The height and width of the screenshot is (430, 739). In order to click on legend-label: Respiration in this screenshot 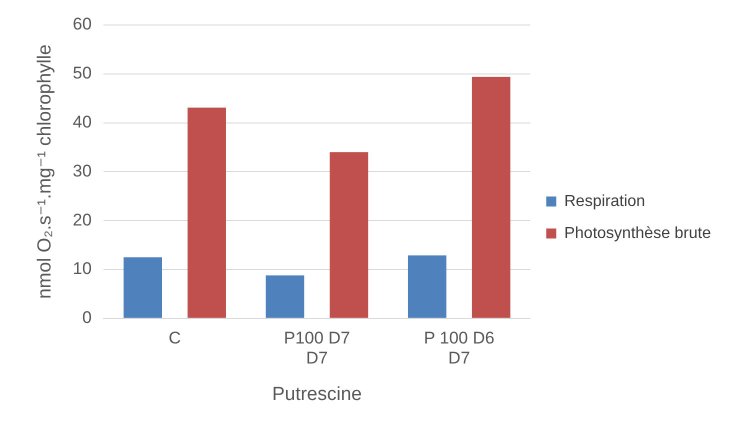, I will do `click(605, 201)`.